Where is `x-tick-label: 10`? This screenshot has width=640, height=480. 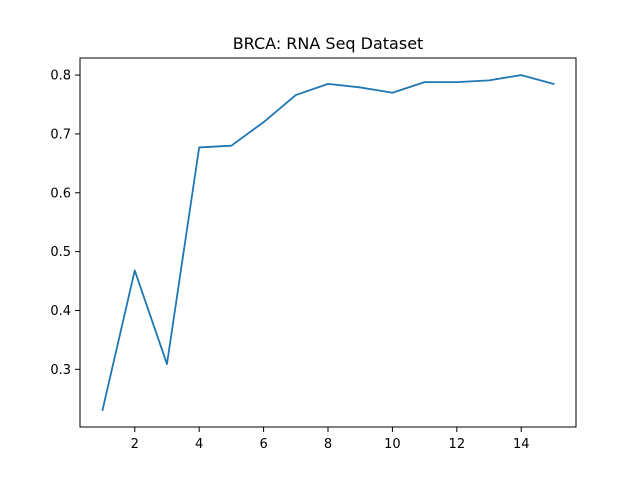
x-tick-label: 10 is located at coordinates (392, 444).